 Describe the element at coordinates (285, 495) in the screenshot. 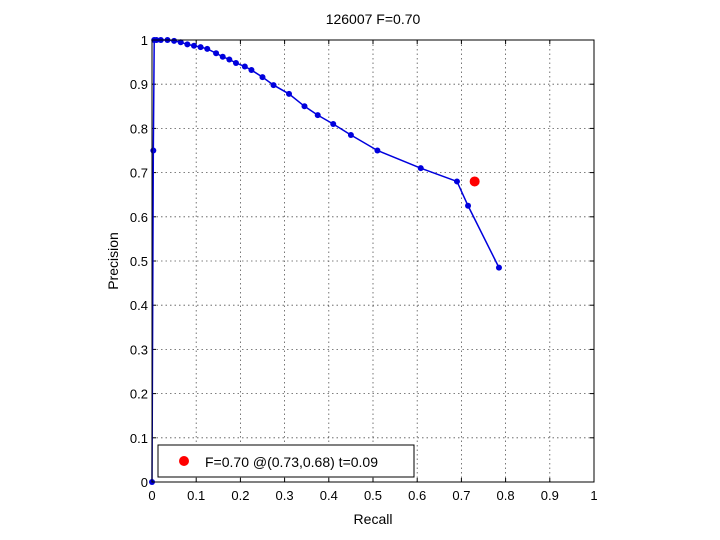

I see `x-tick-label: 0.3` at that location.